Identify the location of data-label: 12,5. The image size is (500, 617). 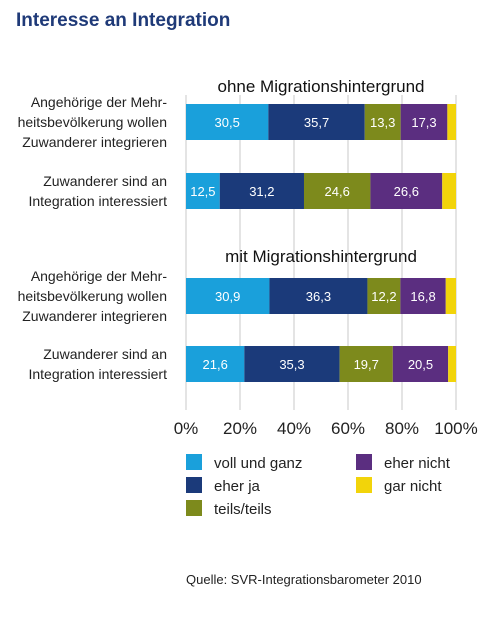
(202, 191).